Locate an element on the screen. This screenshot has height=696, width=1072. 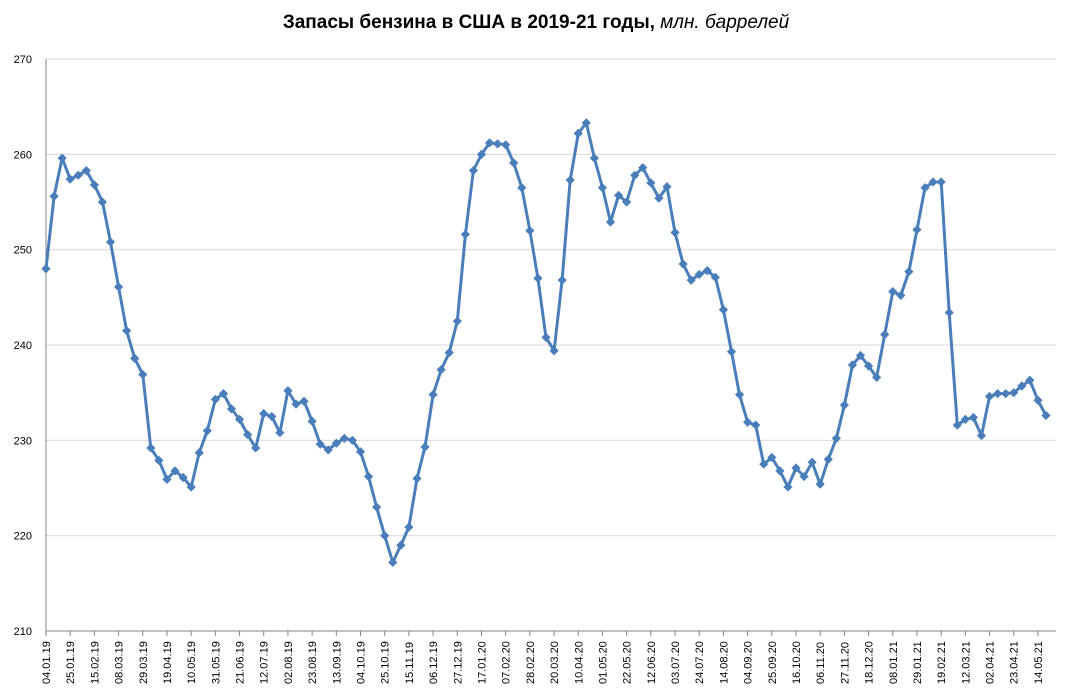
y-axis-ticks: 210 220 230 240 250 260 270 is located at coordinates (23, 346).